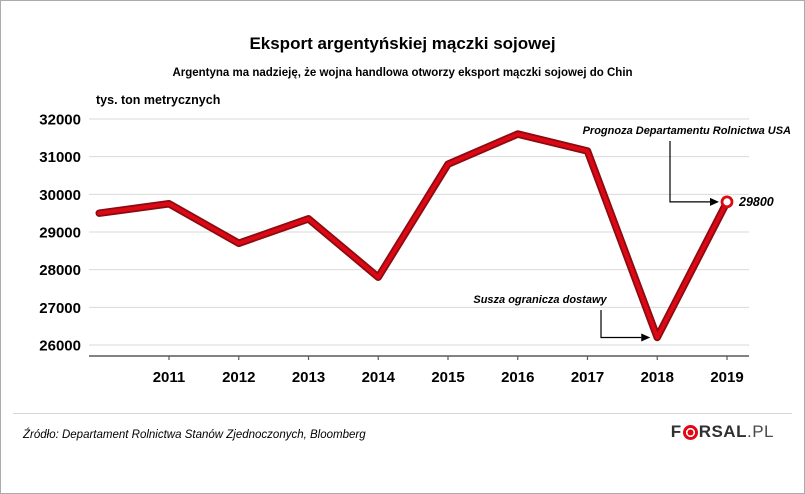 Image resolution: width=805 pixels, height=494 pixels. I want to click on y-tick-label: 29000, so click(60, 233).